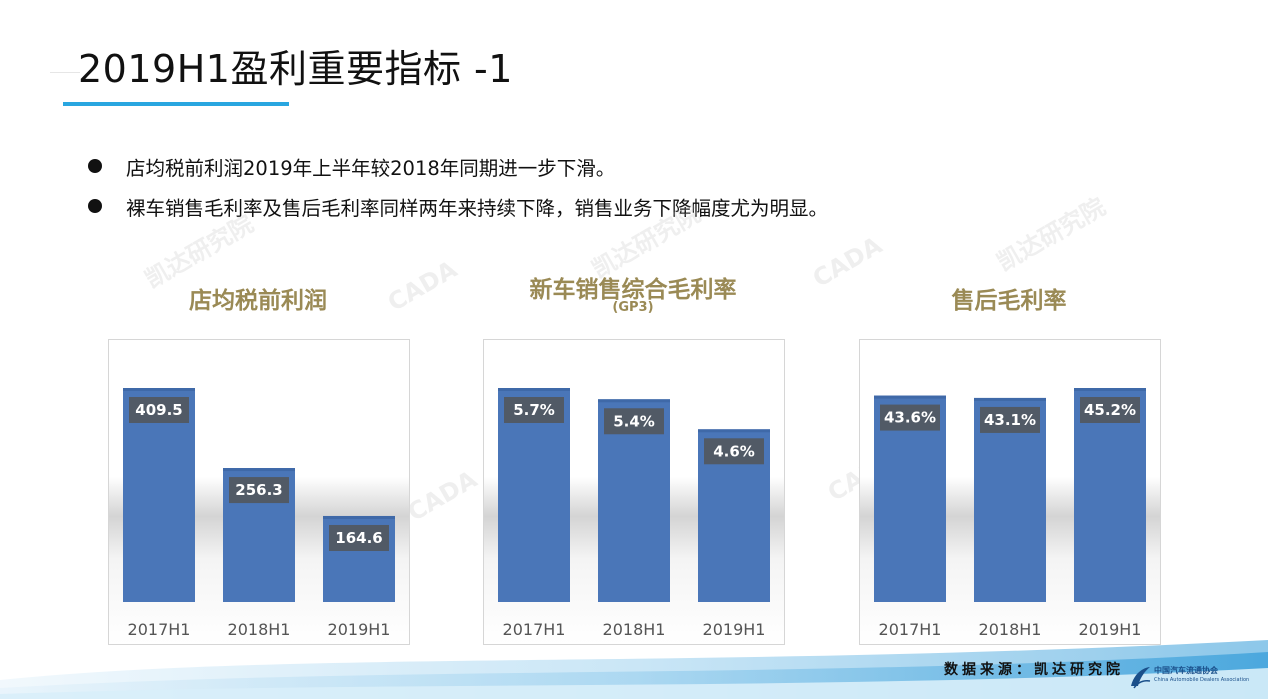 The width and height of the screenshot is (1268, 699). What do you see at coordinates (371, 168) in the screenshot?
I see `bullet-text: 店均税前利润2019年上半年较2018年同期进一步下滑。` at bounding box center [371, 168].